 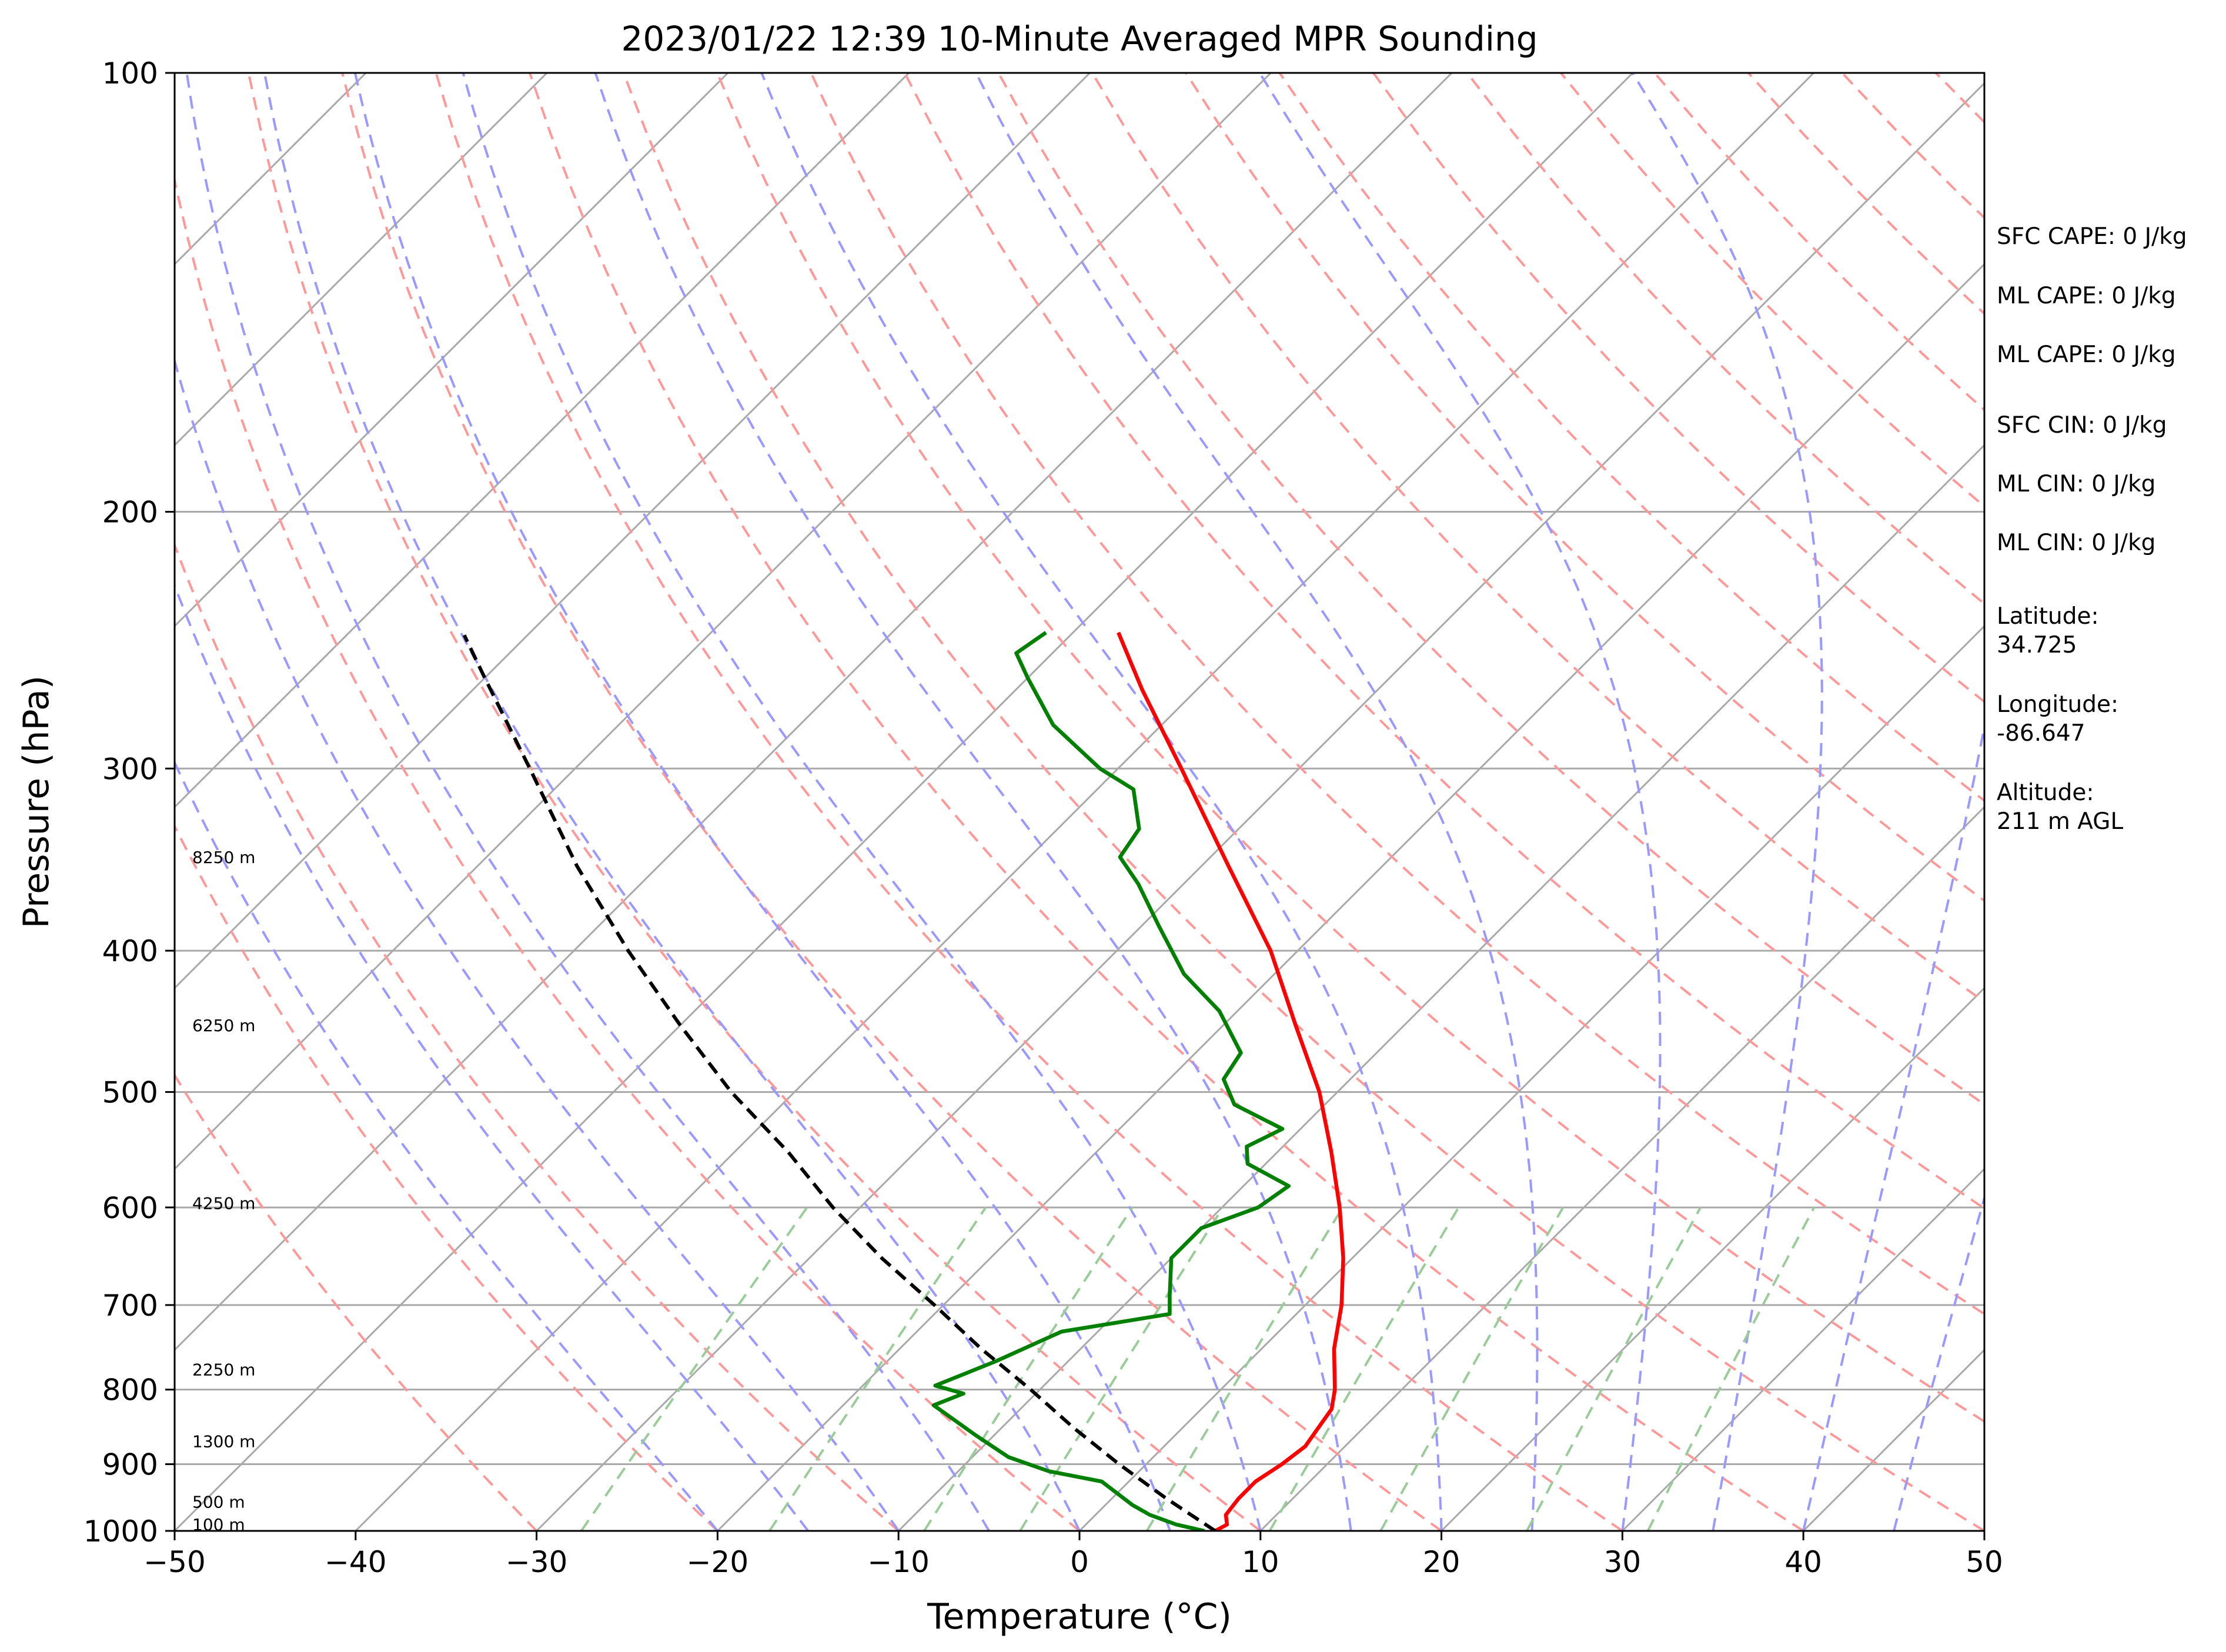 I want to click on x-tick-label: 40, so click(x=1803, y=1562).